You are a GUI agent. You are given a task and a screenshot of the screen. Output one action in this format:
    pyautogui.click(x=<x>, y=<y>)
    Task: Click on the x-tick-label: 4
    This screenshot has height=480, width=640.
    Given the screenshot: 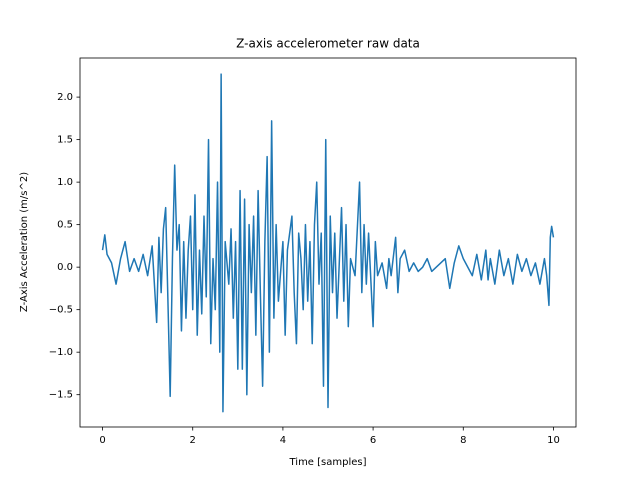 What is the action you would take?
    pyautogui.click(x=283, y=440)
    